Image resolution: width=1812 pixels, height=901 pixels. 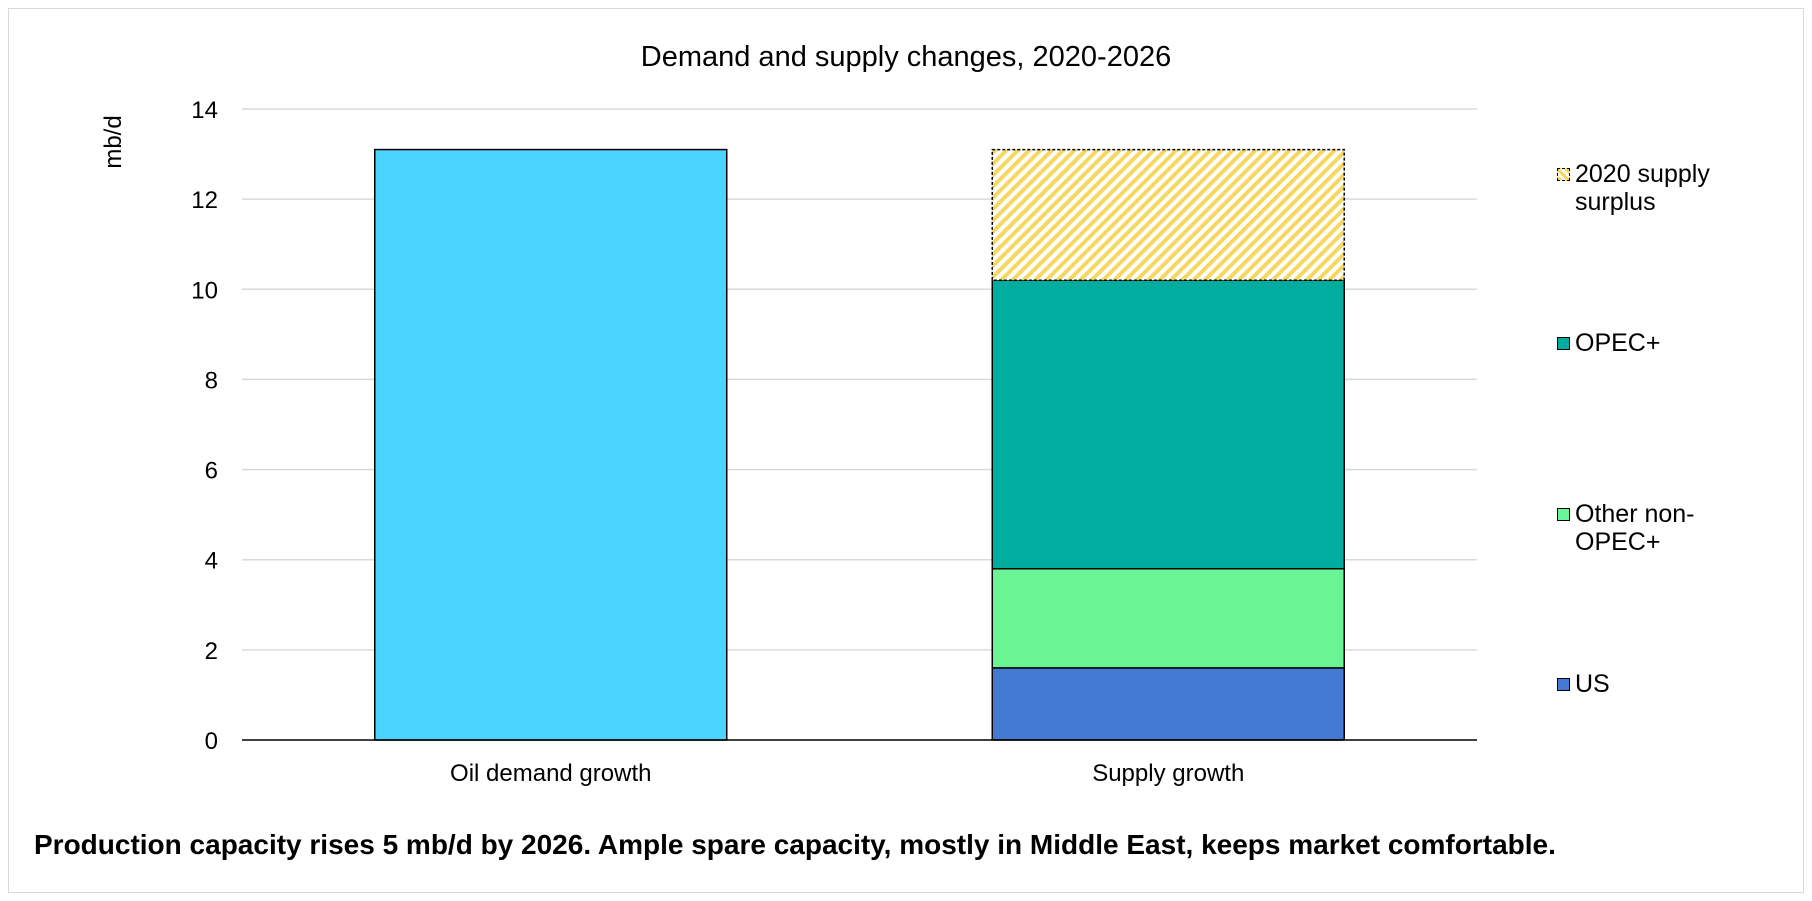 I want to click on y-tick-label: 6, so click(x=211, y=471).